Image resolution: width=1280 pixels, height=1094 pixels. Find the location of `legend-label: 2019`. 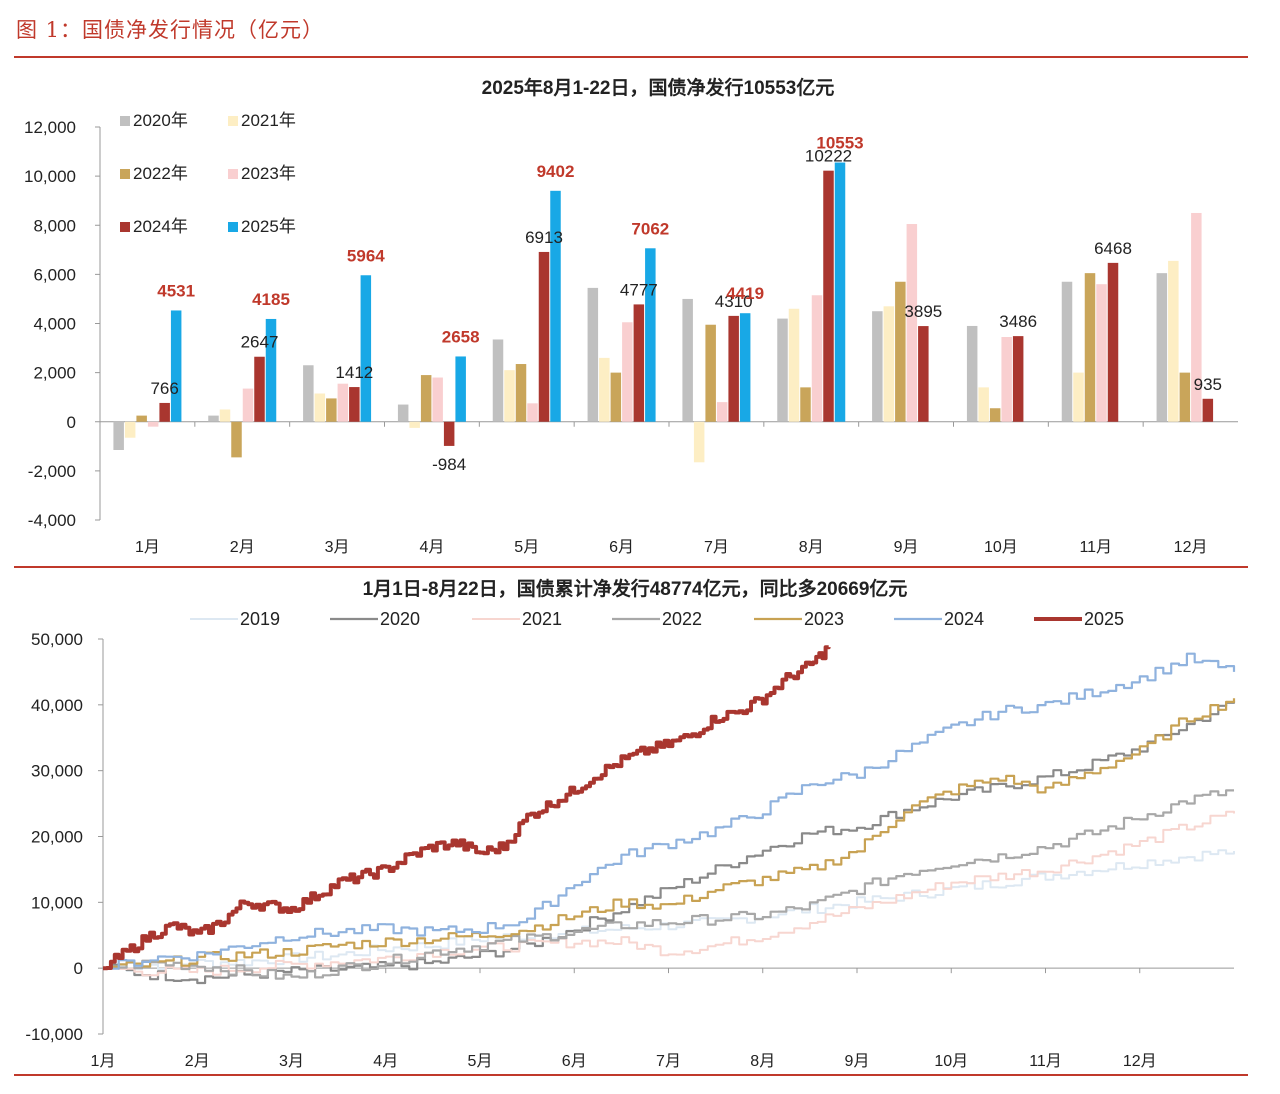

legend-label: 2019 is located at coordinates (260, 619).